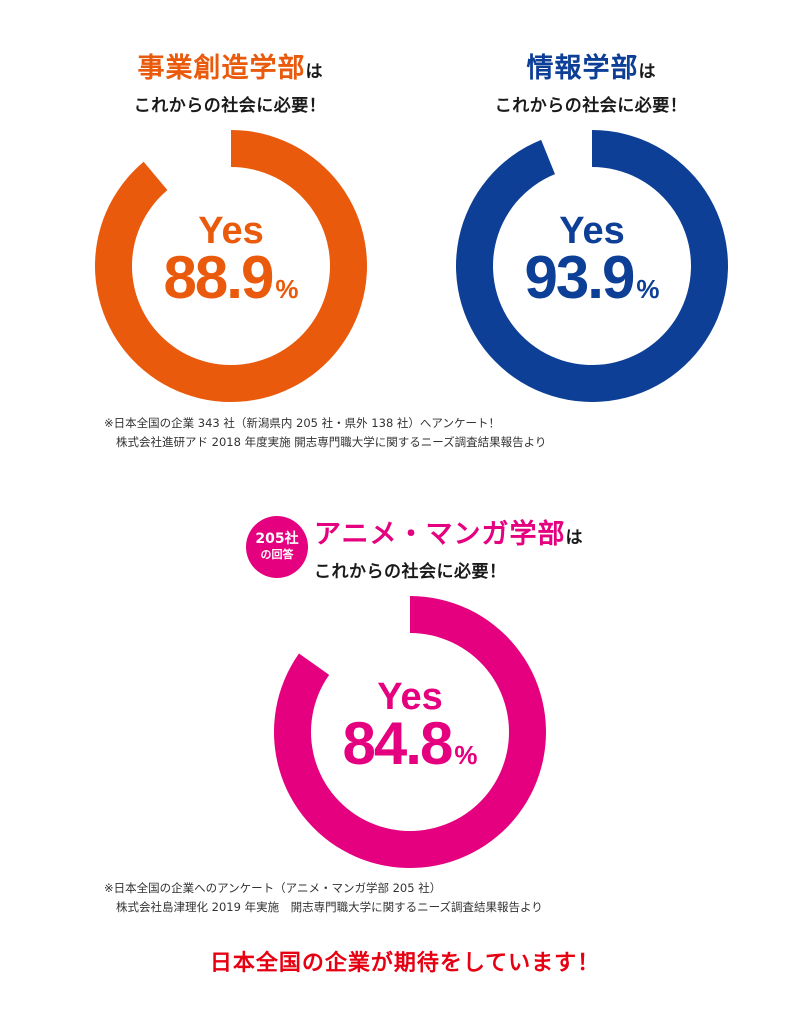 This screenshot has height=1011, width=810. I want to click on note-line: ※日本全国の企業へのアンケート（アニメ・マンガ学部 205 社）, so click(273, 888).